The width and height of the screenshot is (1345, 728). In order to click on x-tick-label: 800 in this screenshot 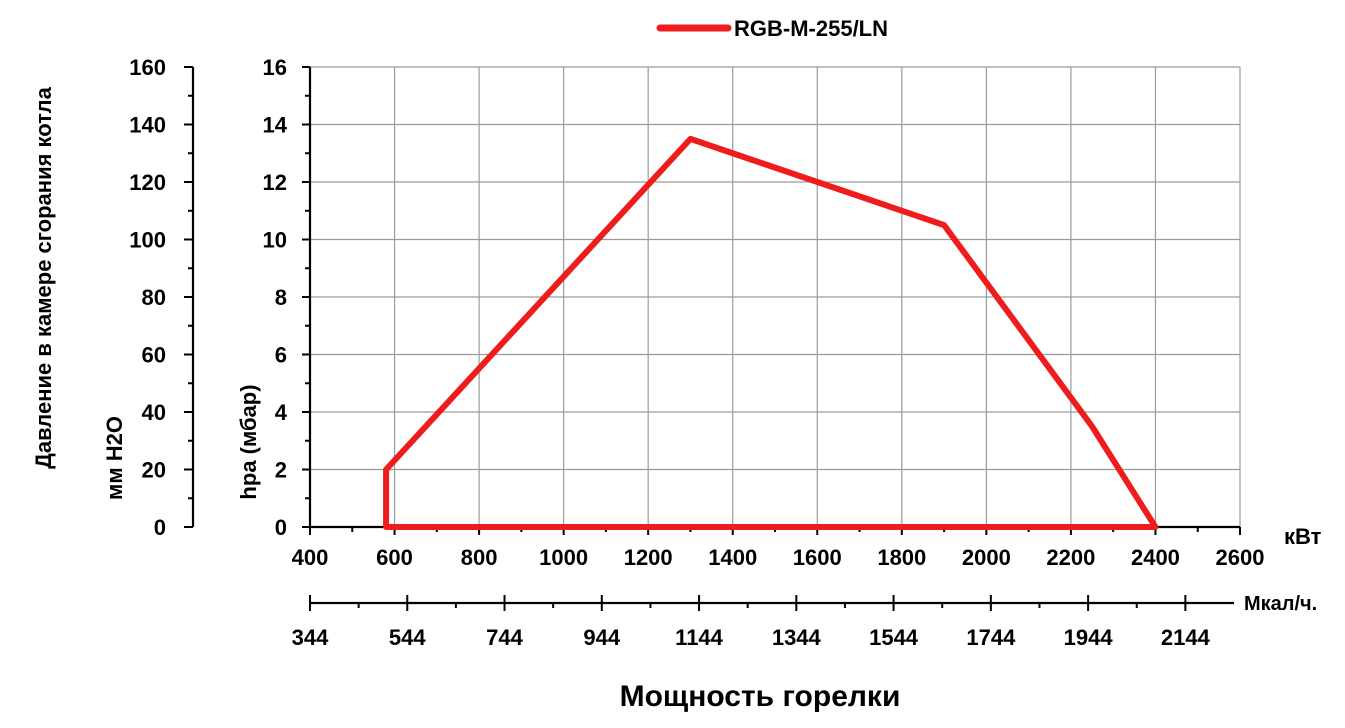, I will do `click(479, 557)`.